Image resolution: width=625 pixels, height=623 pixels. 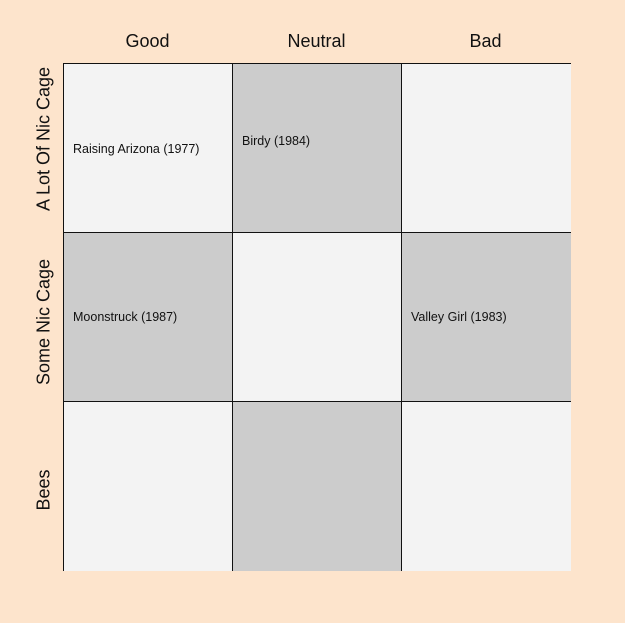 What do you see at coordinates (276, 141) in the screenshot?
I see `cell-text: Birdy (1984)` at bounding box center [276, 141].